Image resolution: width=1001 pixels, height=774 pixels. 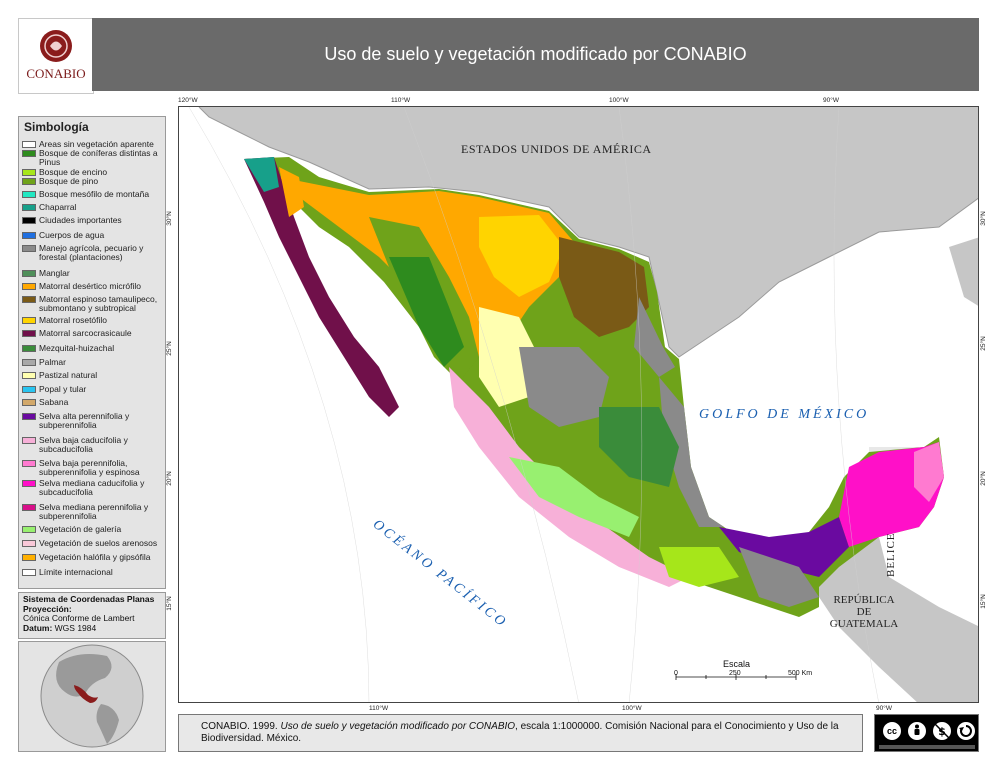 What do you see at coordinates (864, 624) in the screenshot?
I see `label-guatemala-3: GUATEMALA` at bounding box center [864, 624].